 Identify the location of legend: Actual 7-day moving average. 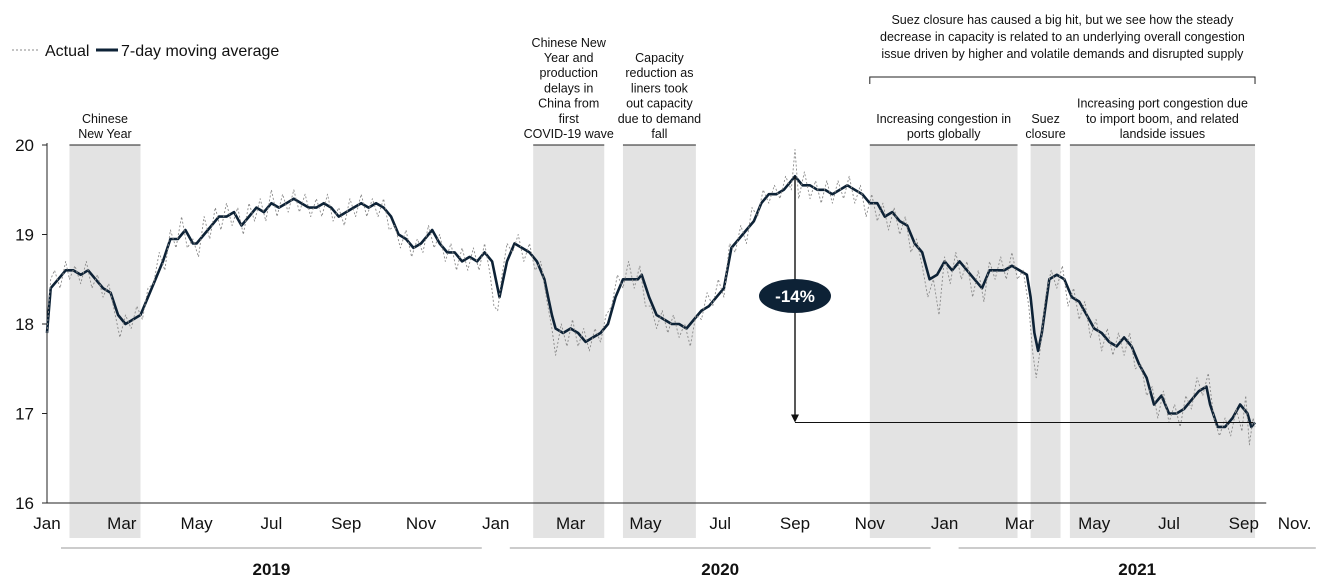
(145, 51).